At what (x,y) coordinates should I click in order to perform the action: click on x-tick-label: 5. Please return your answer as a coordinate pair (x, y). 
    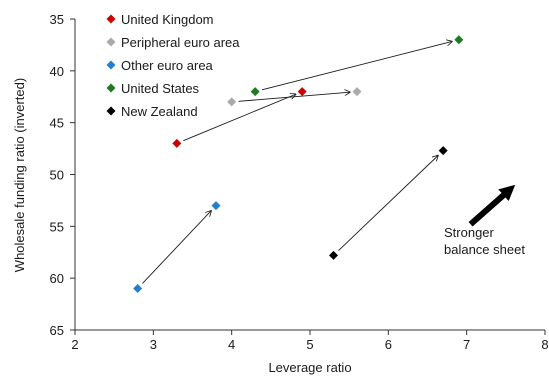
    Looking at the image, I should click on (309, 344).